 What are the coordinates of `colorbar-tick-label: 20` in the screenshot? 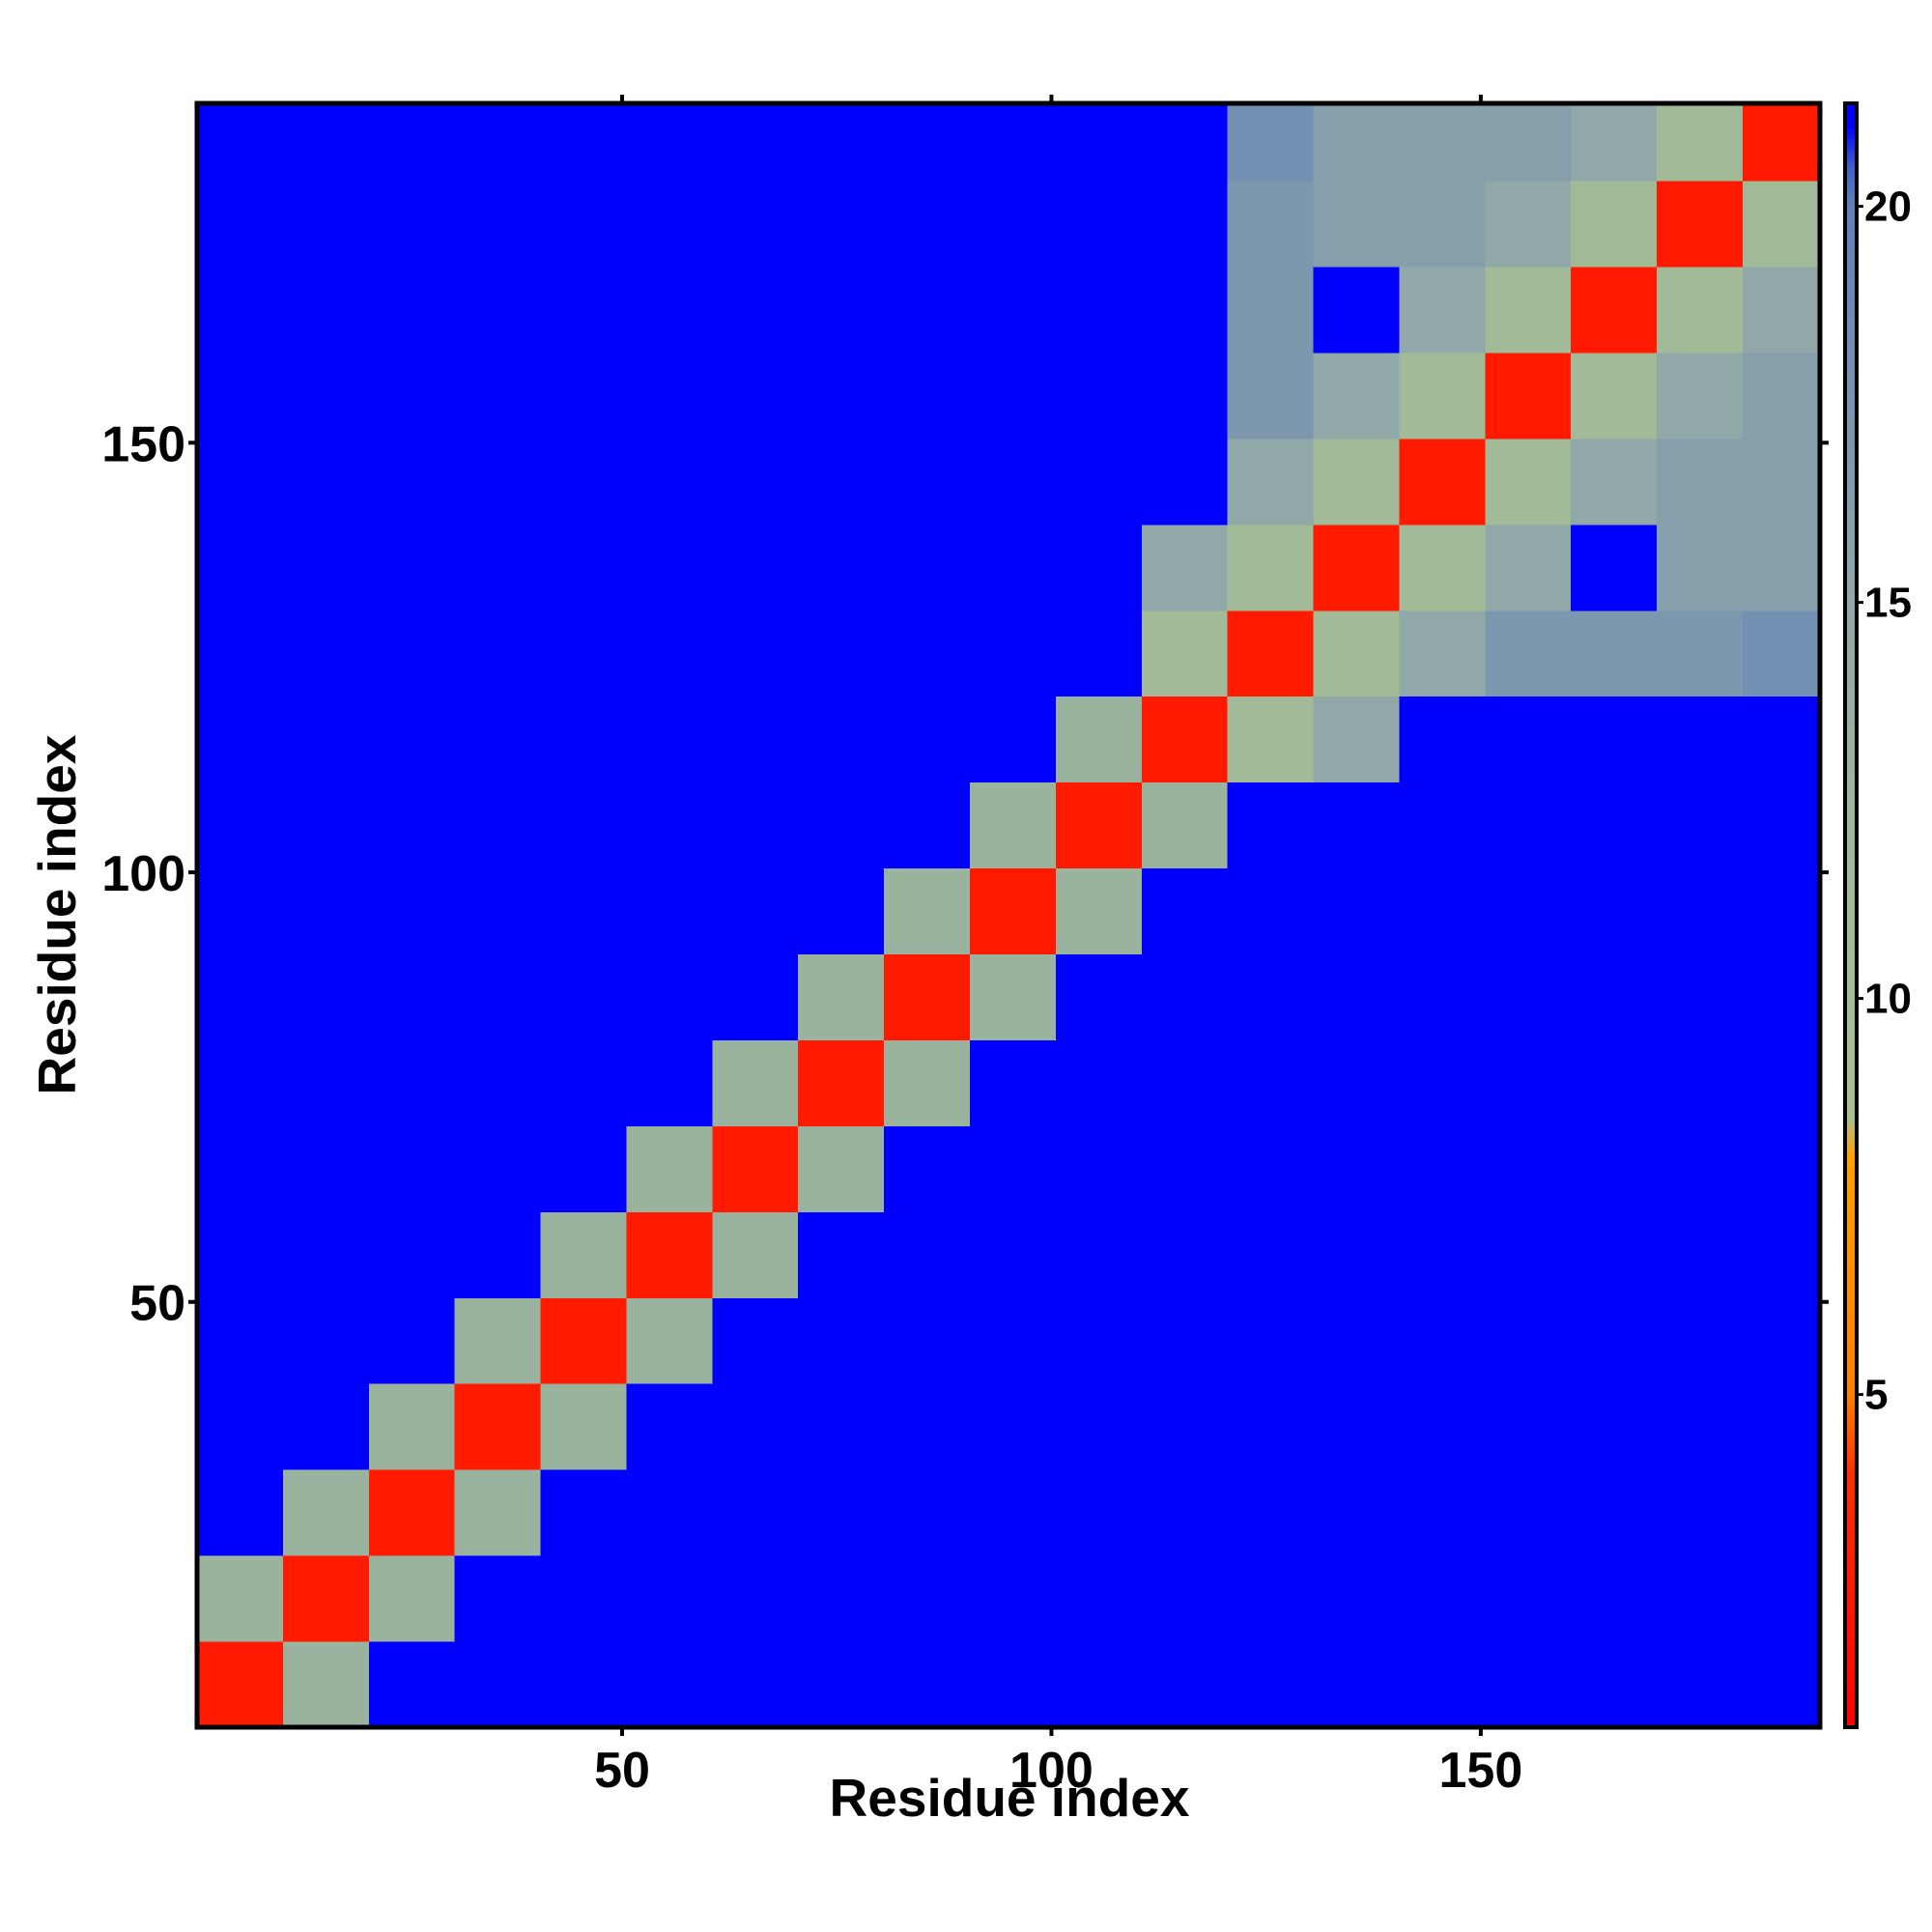 It's located at (1888, 207).